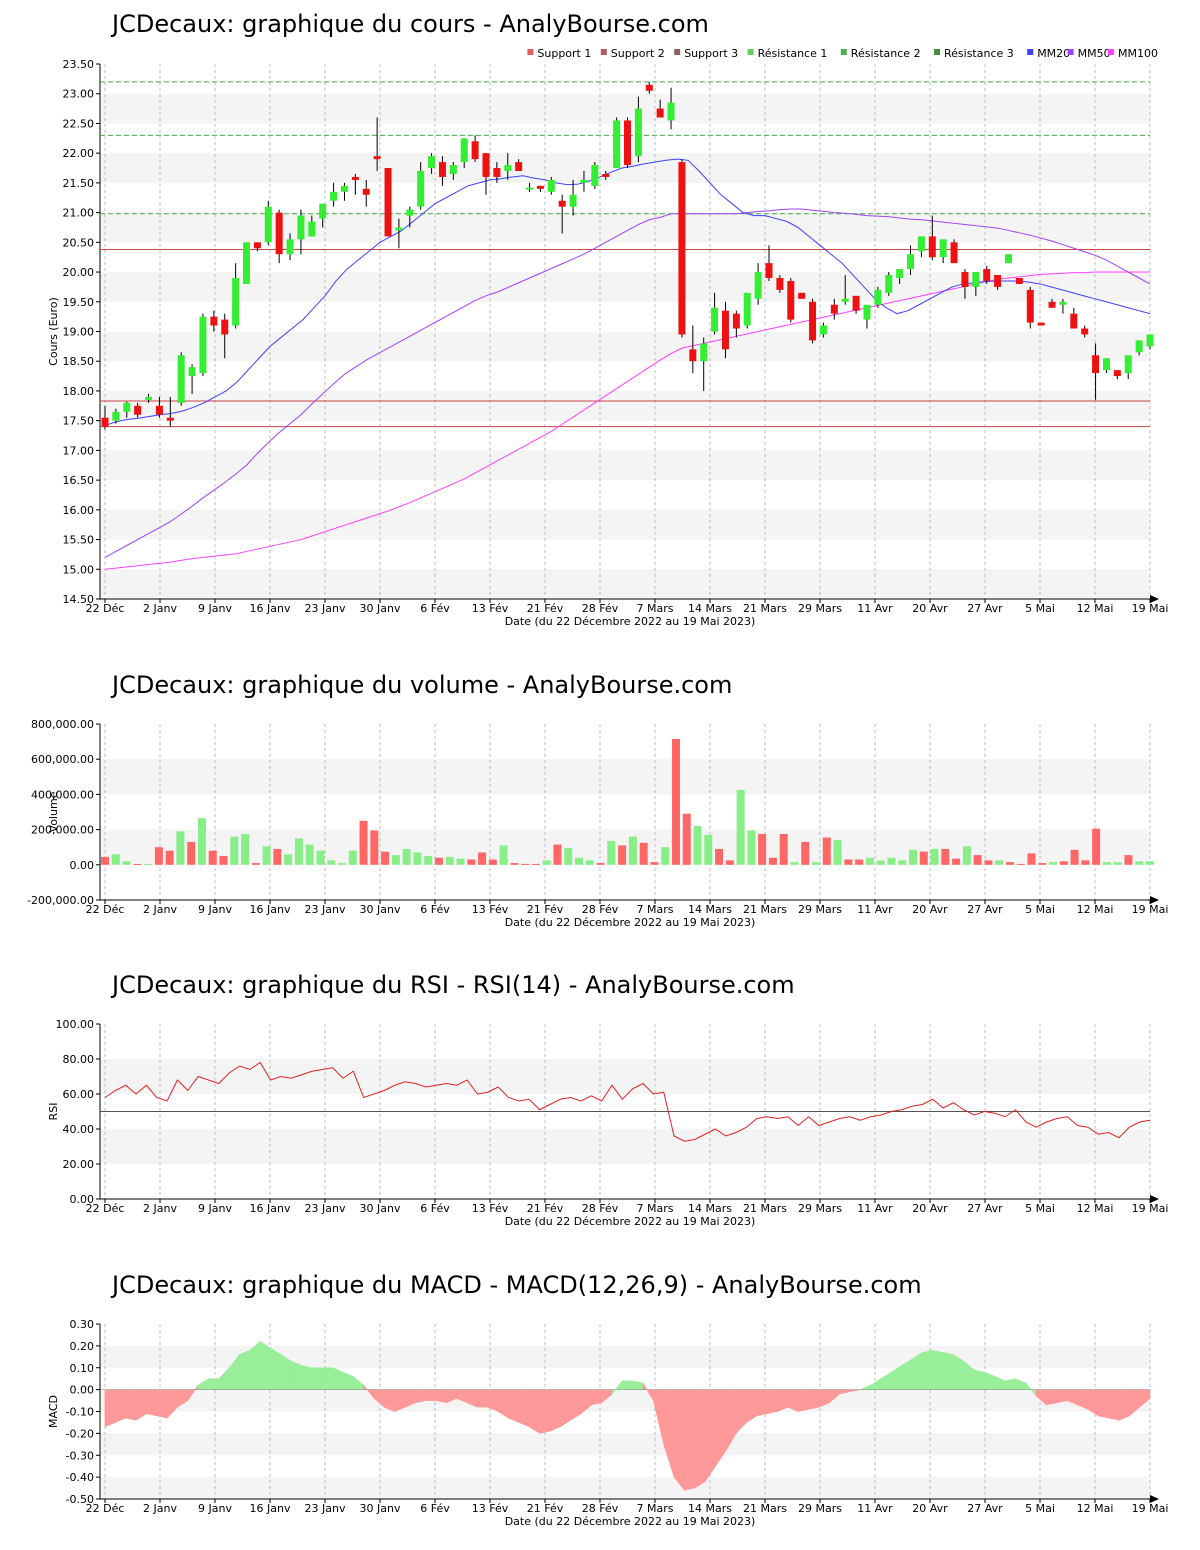 This screenshot has width=1200, height=1550. Describe the element at coordinates (79, 302) in the screenshot. I see `y-tick-label: 19.50` at that location.